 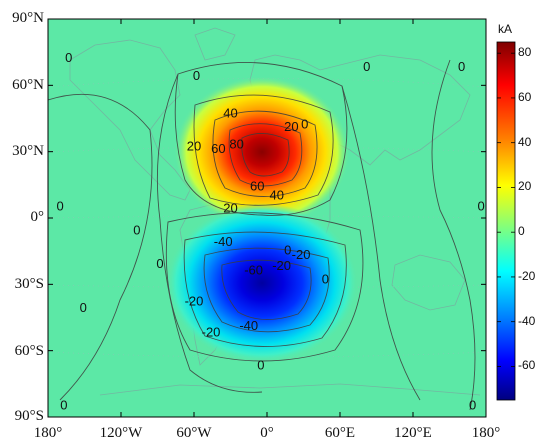 What do you see at coordinates (28, 85) in the screenshot?
I see `lat-label-60n: 60°N` at bounding box center [28, 85].